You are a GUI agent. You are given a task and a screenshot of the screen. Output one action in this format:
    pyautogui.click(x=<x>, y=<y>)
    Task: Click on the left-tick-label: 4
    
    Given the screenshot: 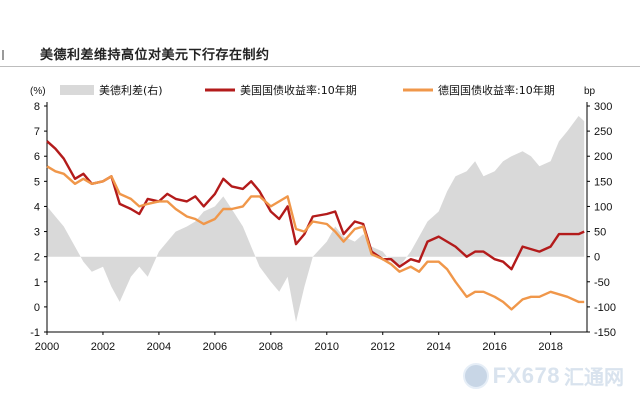 What is the action you would take?
    pyautogui.click(x=37, y=207)
    